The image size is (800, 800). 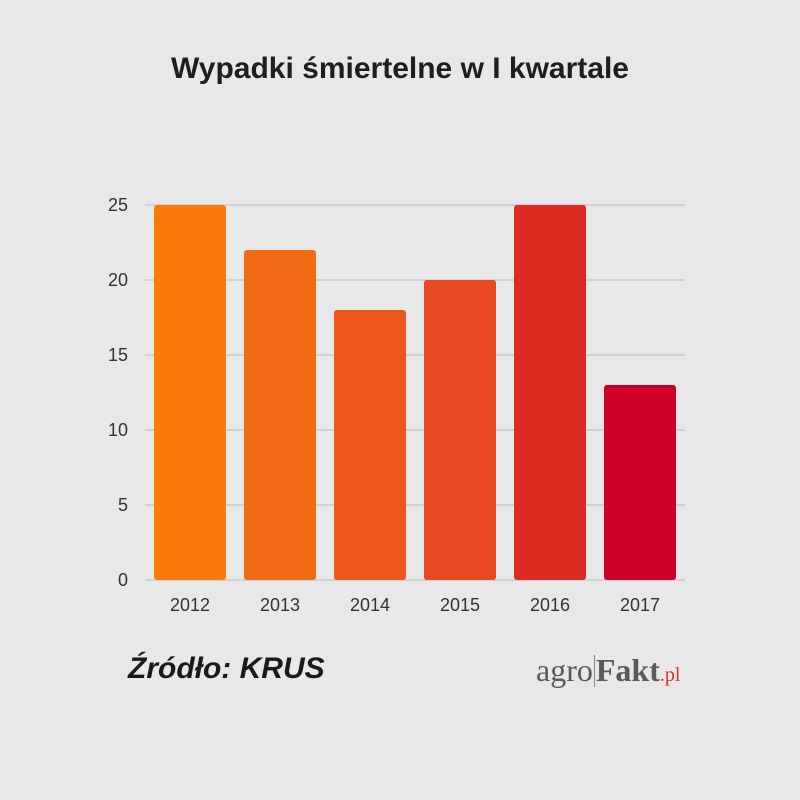 I want to click on x-tick-label-2014: 2014, so click(x=370, y=605).